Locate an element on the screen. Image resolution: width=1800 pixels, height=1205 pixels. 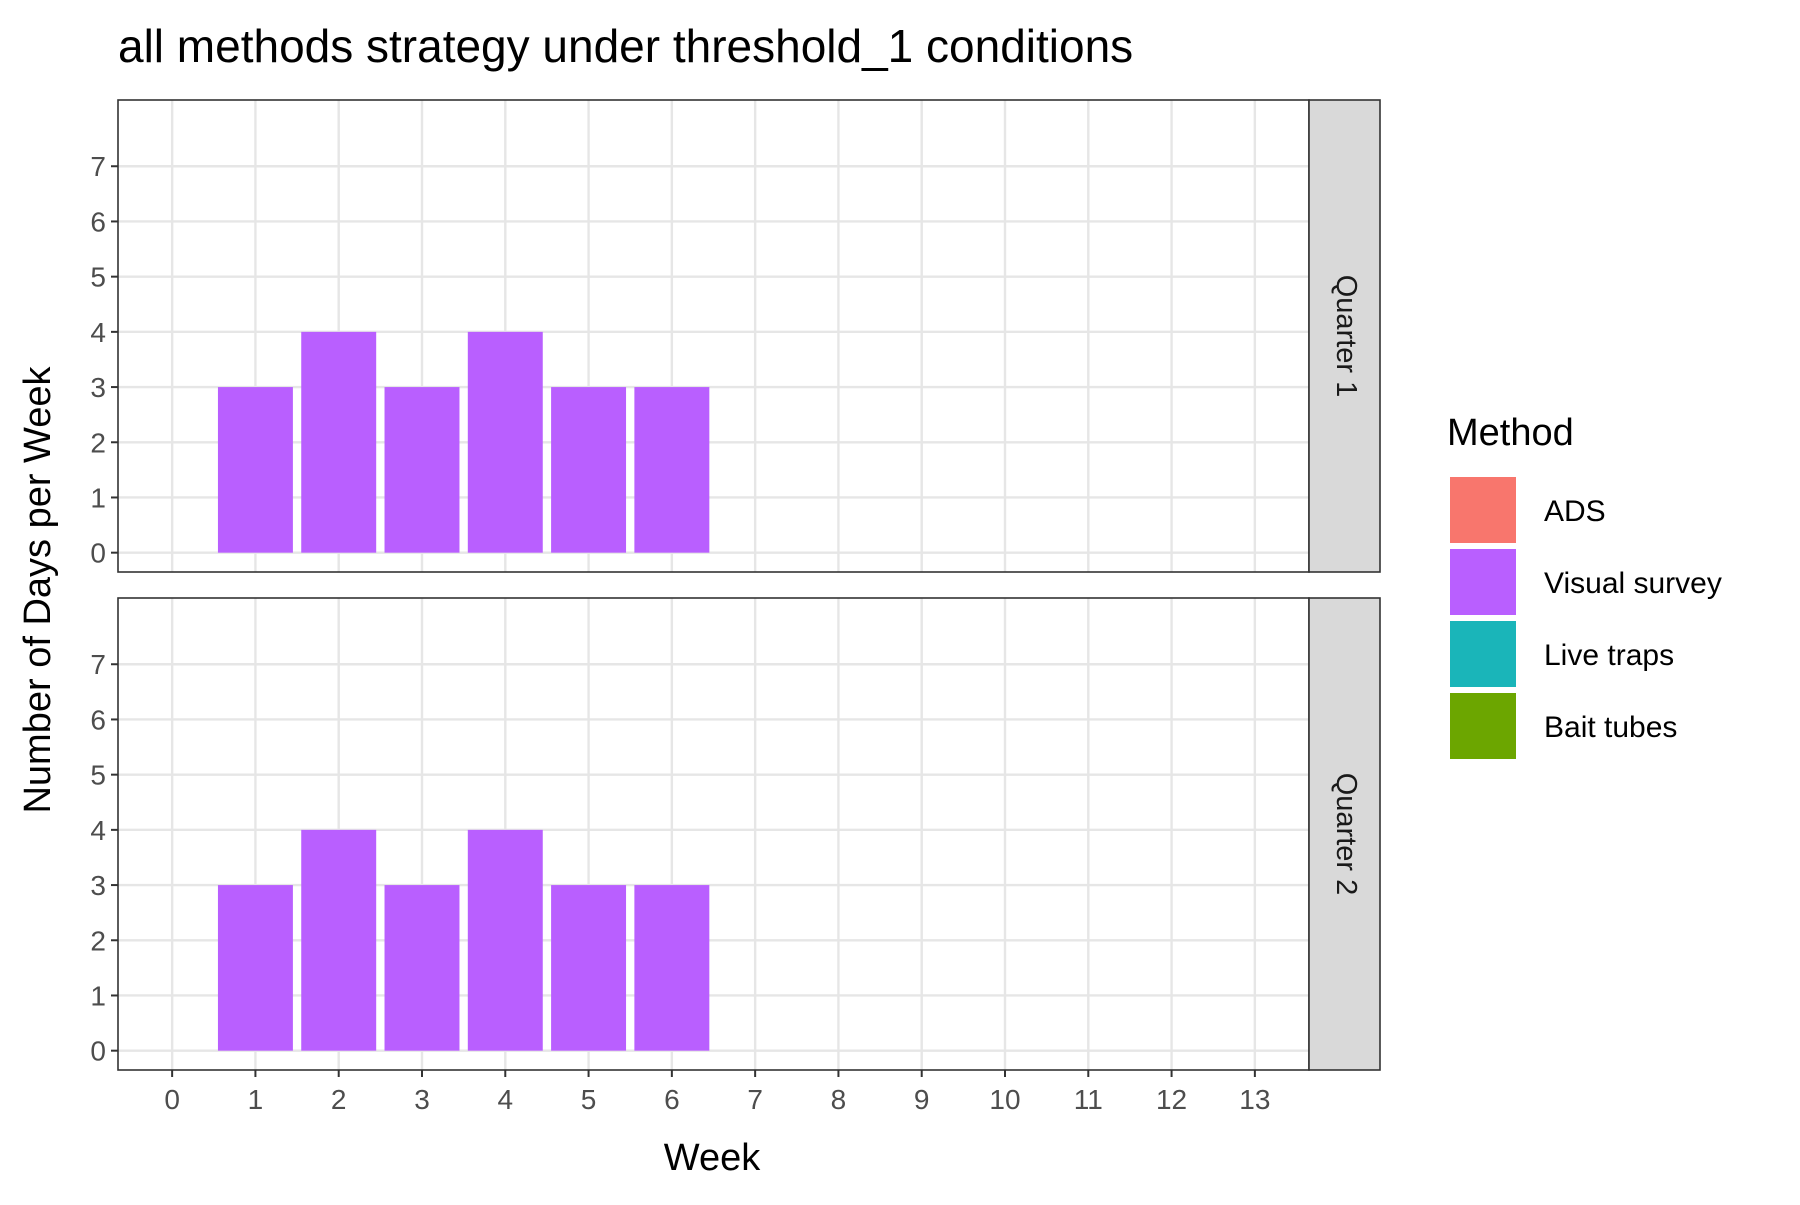
legend-items: ADS Visual survey Live traps Bait tubes is located at coordinates (1586, 618).